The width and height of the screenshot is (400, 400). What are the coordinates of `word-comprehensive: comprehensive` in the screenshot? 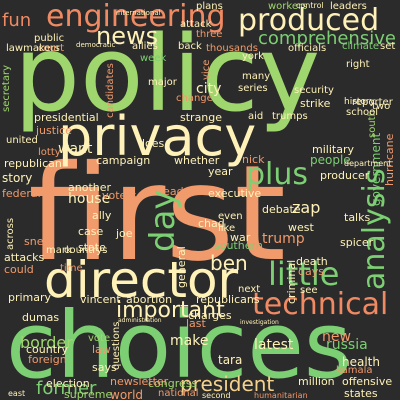 It's located at (327, 38).